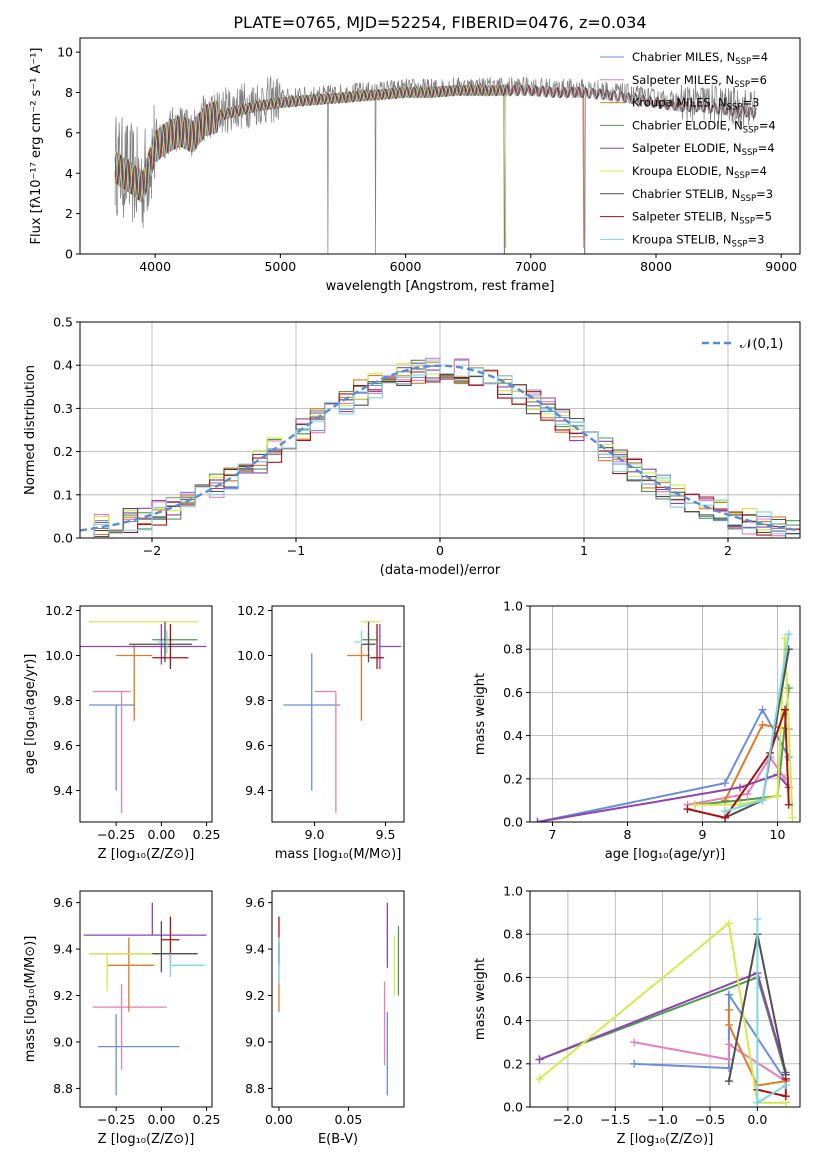 The height and width of the screenshot is (1170, 819). What do you see at coordinates (69, 92) in the screenshot?
I see `y-tick-label: 8` at bounding box center [69, 92].